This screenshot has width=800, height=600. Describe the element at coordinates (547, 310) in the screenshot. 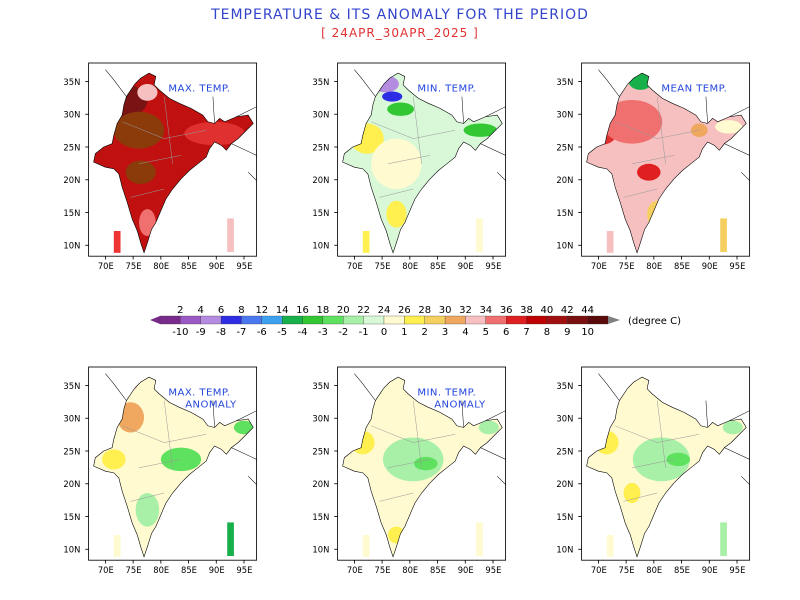

I see `legend-temp-label: 40` at that location.